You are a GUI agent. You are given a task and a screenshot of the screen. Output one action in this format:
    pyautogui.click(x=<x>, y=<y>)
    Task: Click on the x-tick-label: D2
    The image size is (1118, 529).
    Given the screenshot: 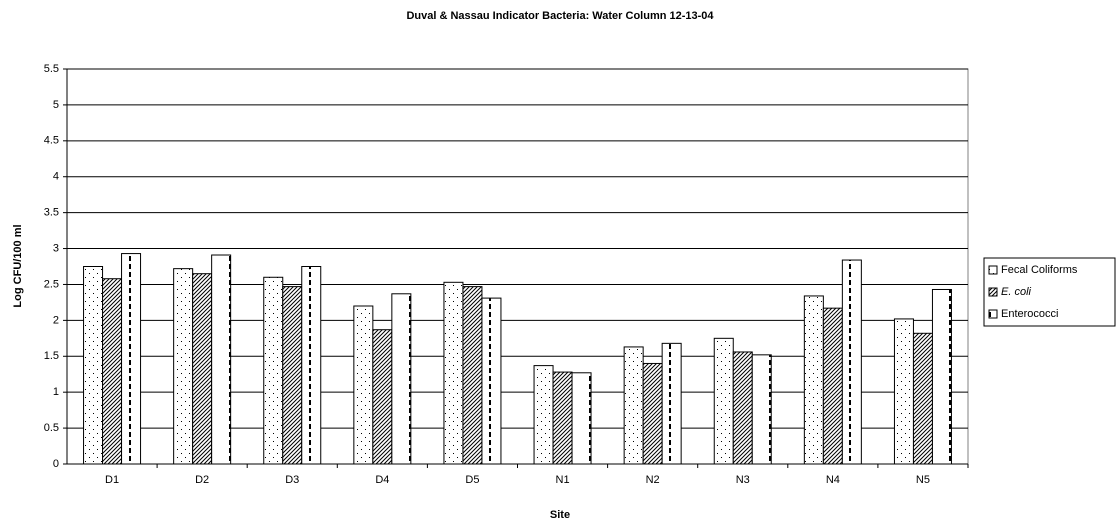 What is the action you would take?
    pyautogui.click(x=202, y=480)
    